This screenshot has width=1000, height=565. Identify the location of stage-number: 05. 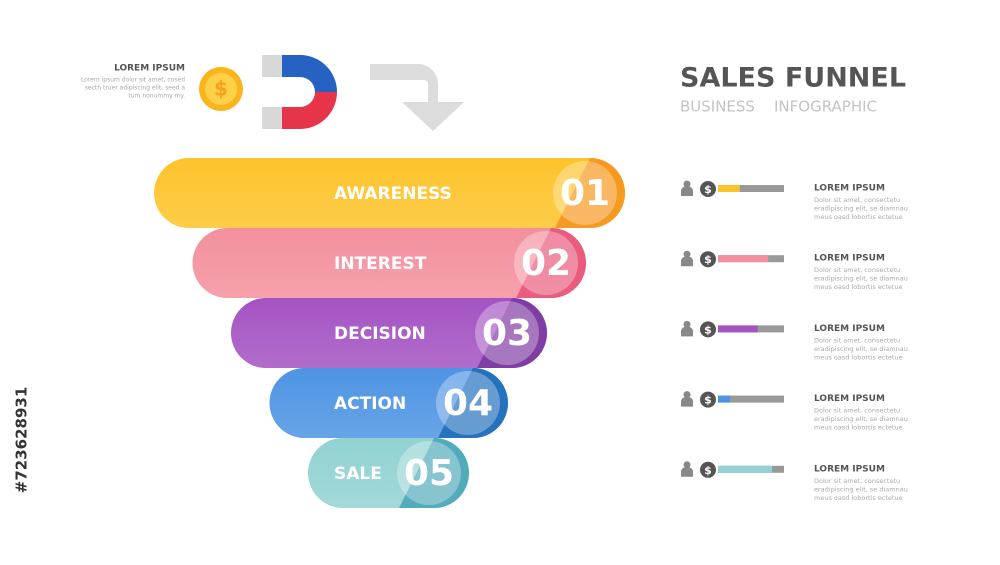
(429, 473).